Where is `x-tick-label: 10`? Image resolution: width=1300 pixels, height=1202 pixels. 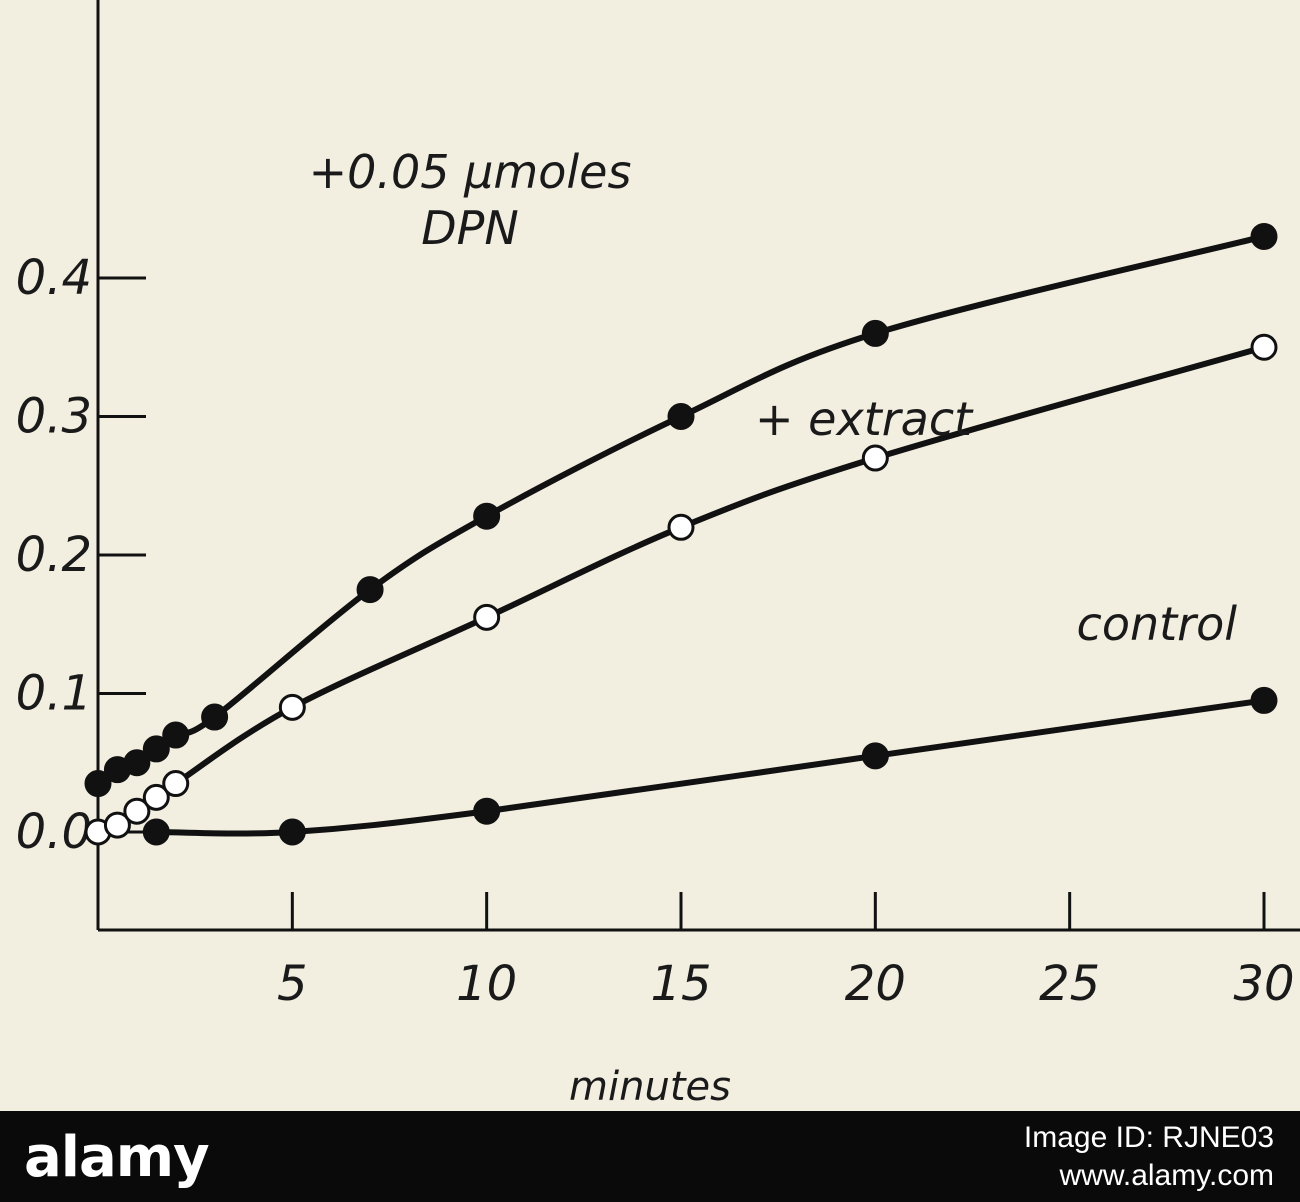 x-tick-label: 10 is located at coordinates (486, 984).